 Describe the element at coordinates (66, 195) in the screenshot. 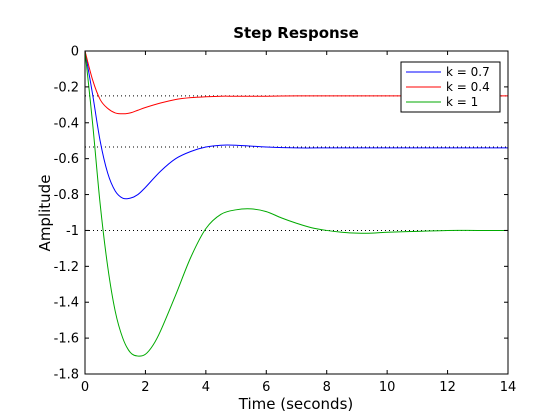

I see `y-tick-label: -0.8` at that location.